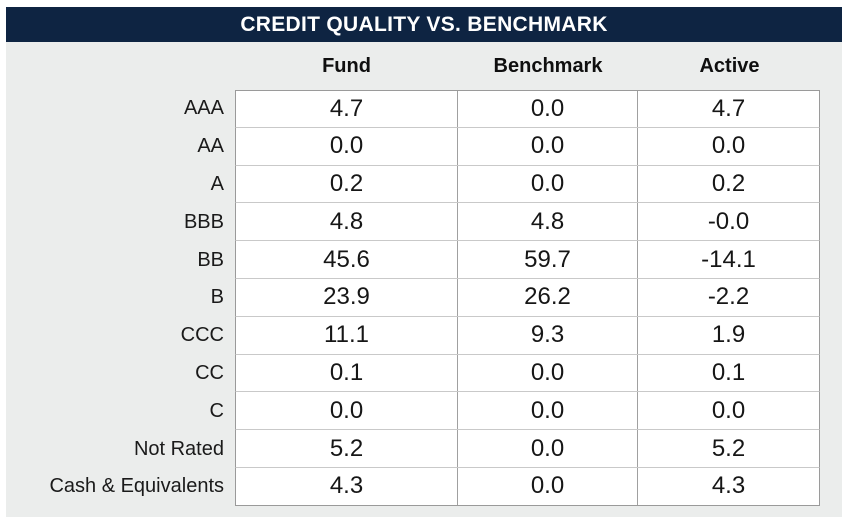 This screenshot has width=848, height=524. I want to click on cell-fund-value: 5.2, so click(347, 448).